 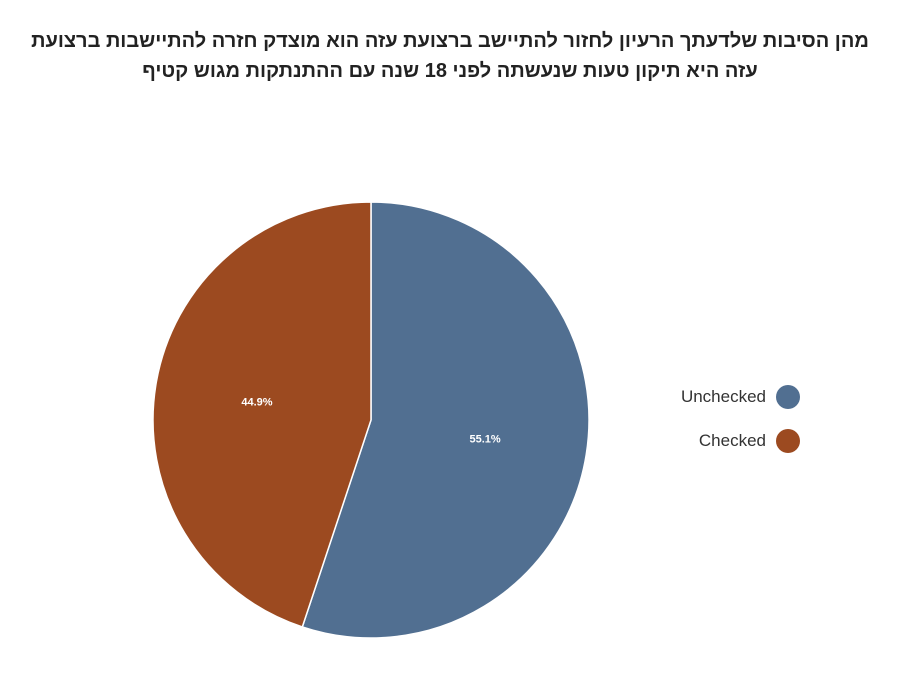 I want to click on legend-item-checked: Checked, so click(x=700, y=441).